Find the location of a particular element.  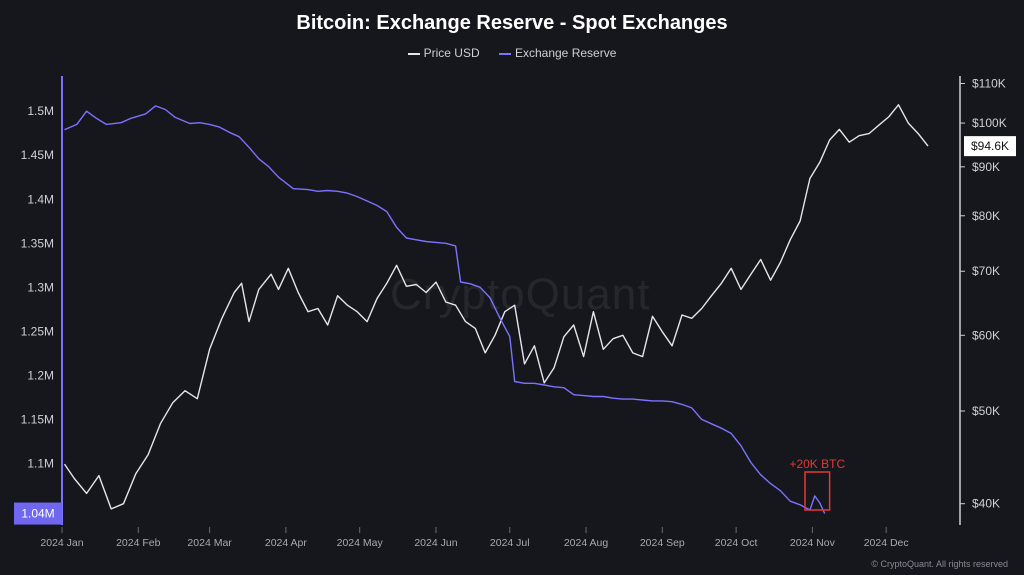

legend: Price USD Exchange Reserve is located at coordinates (512, 53).